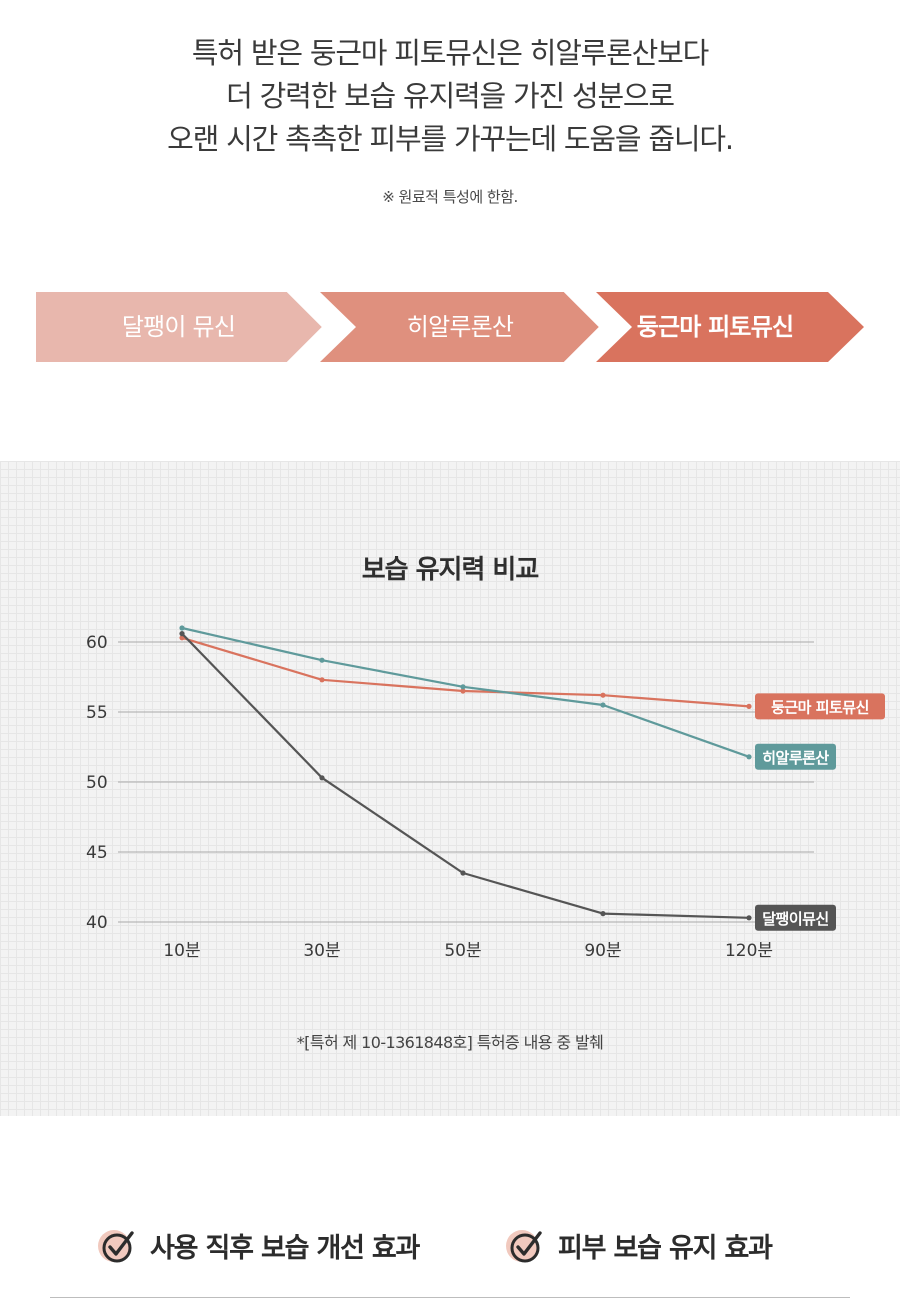 This screenshot has width=900, height=1298. Describe the element at coordinates (450, 197) in the screenshot. I see `headline-note: ※ 원료적 특성에 한함.` at that location.